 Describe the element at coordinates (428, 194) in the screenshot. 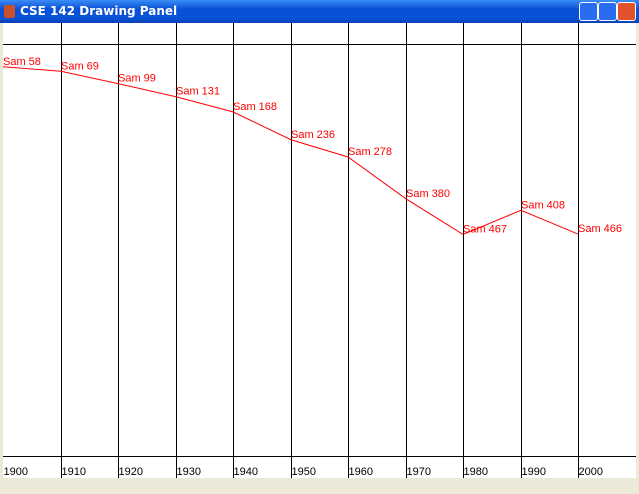

I see `rank-label: Sam 380` at that location.